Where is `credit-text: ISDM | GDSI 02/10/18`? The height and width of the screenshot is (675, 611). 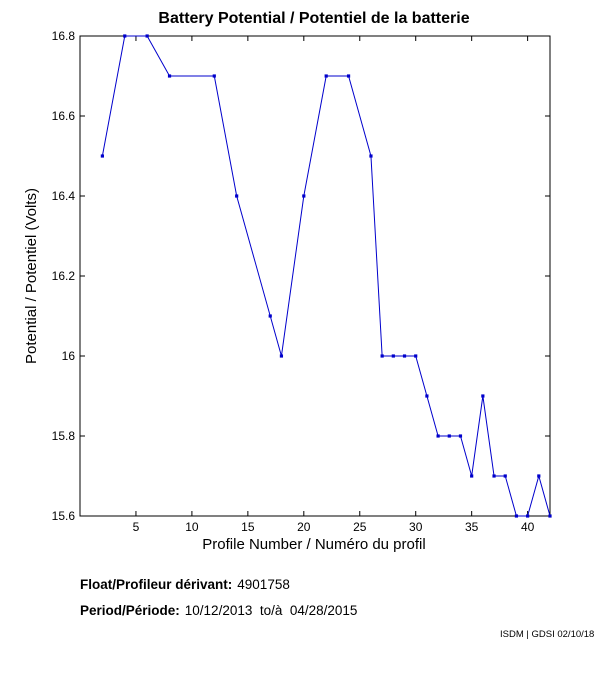 credit-text: ISDM | GDSI 02/10/18 is located at coordinates (547, 634).